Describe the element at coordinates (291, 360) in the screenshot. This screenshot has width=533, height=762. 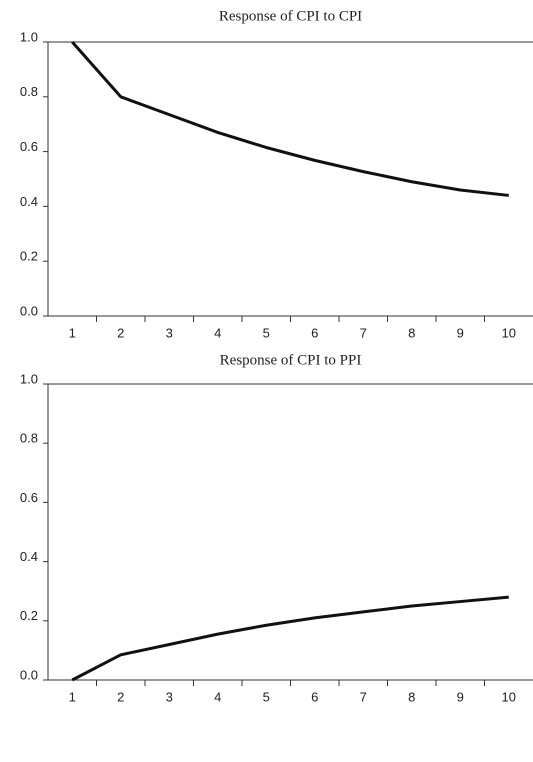
I see `chart-title: Response of CPI to PPI` at that location.